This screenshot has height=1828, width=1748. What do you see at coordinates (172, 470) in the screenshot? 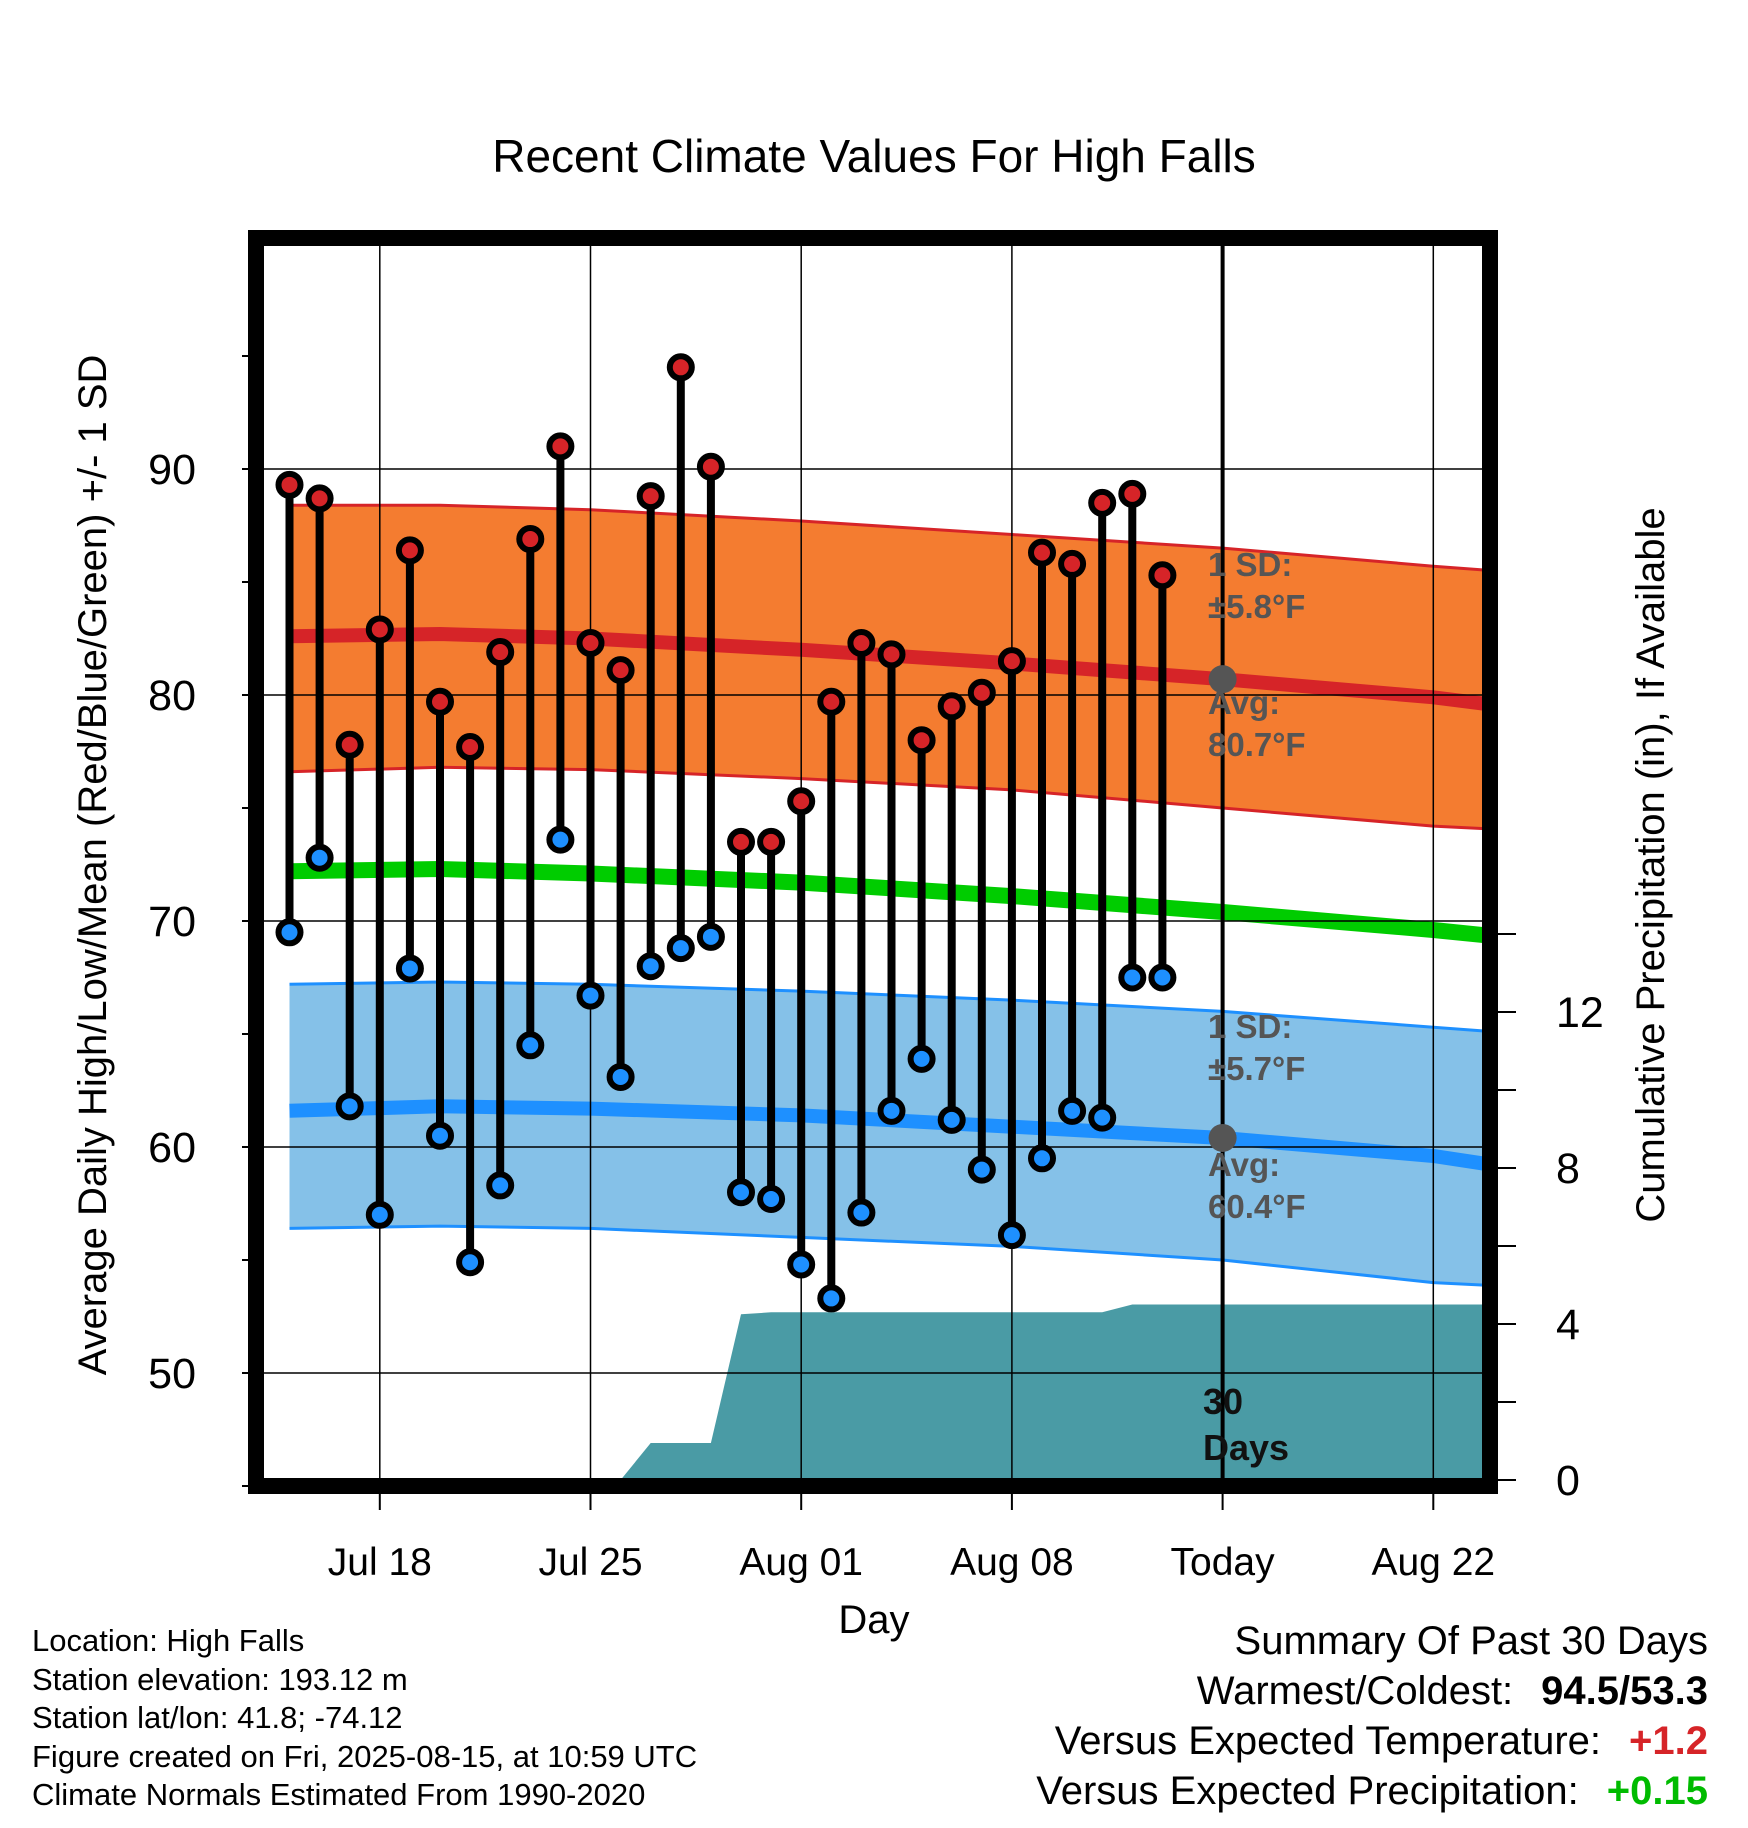
I see `y-tick-label: 90` at bounding box center [172, 470].